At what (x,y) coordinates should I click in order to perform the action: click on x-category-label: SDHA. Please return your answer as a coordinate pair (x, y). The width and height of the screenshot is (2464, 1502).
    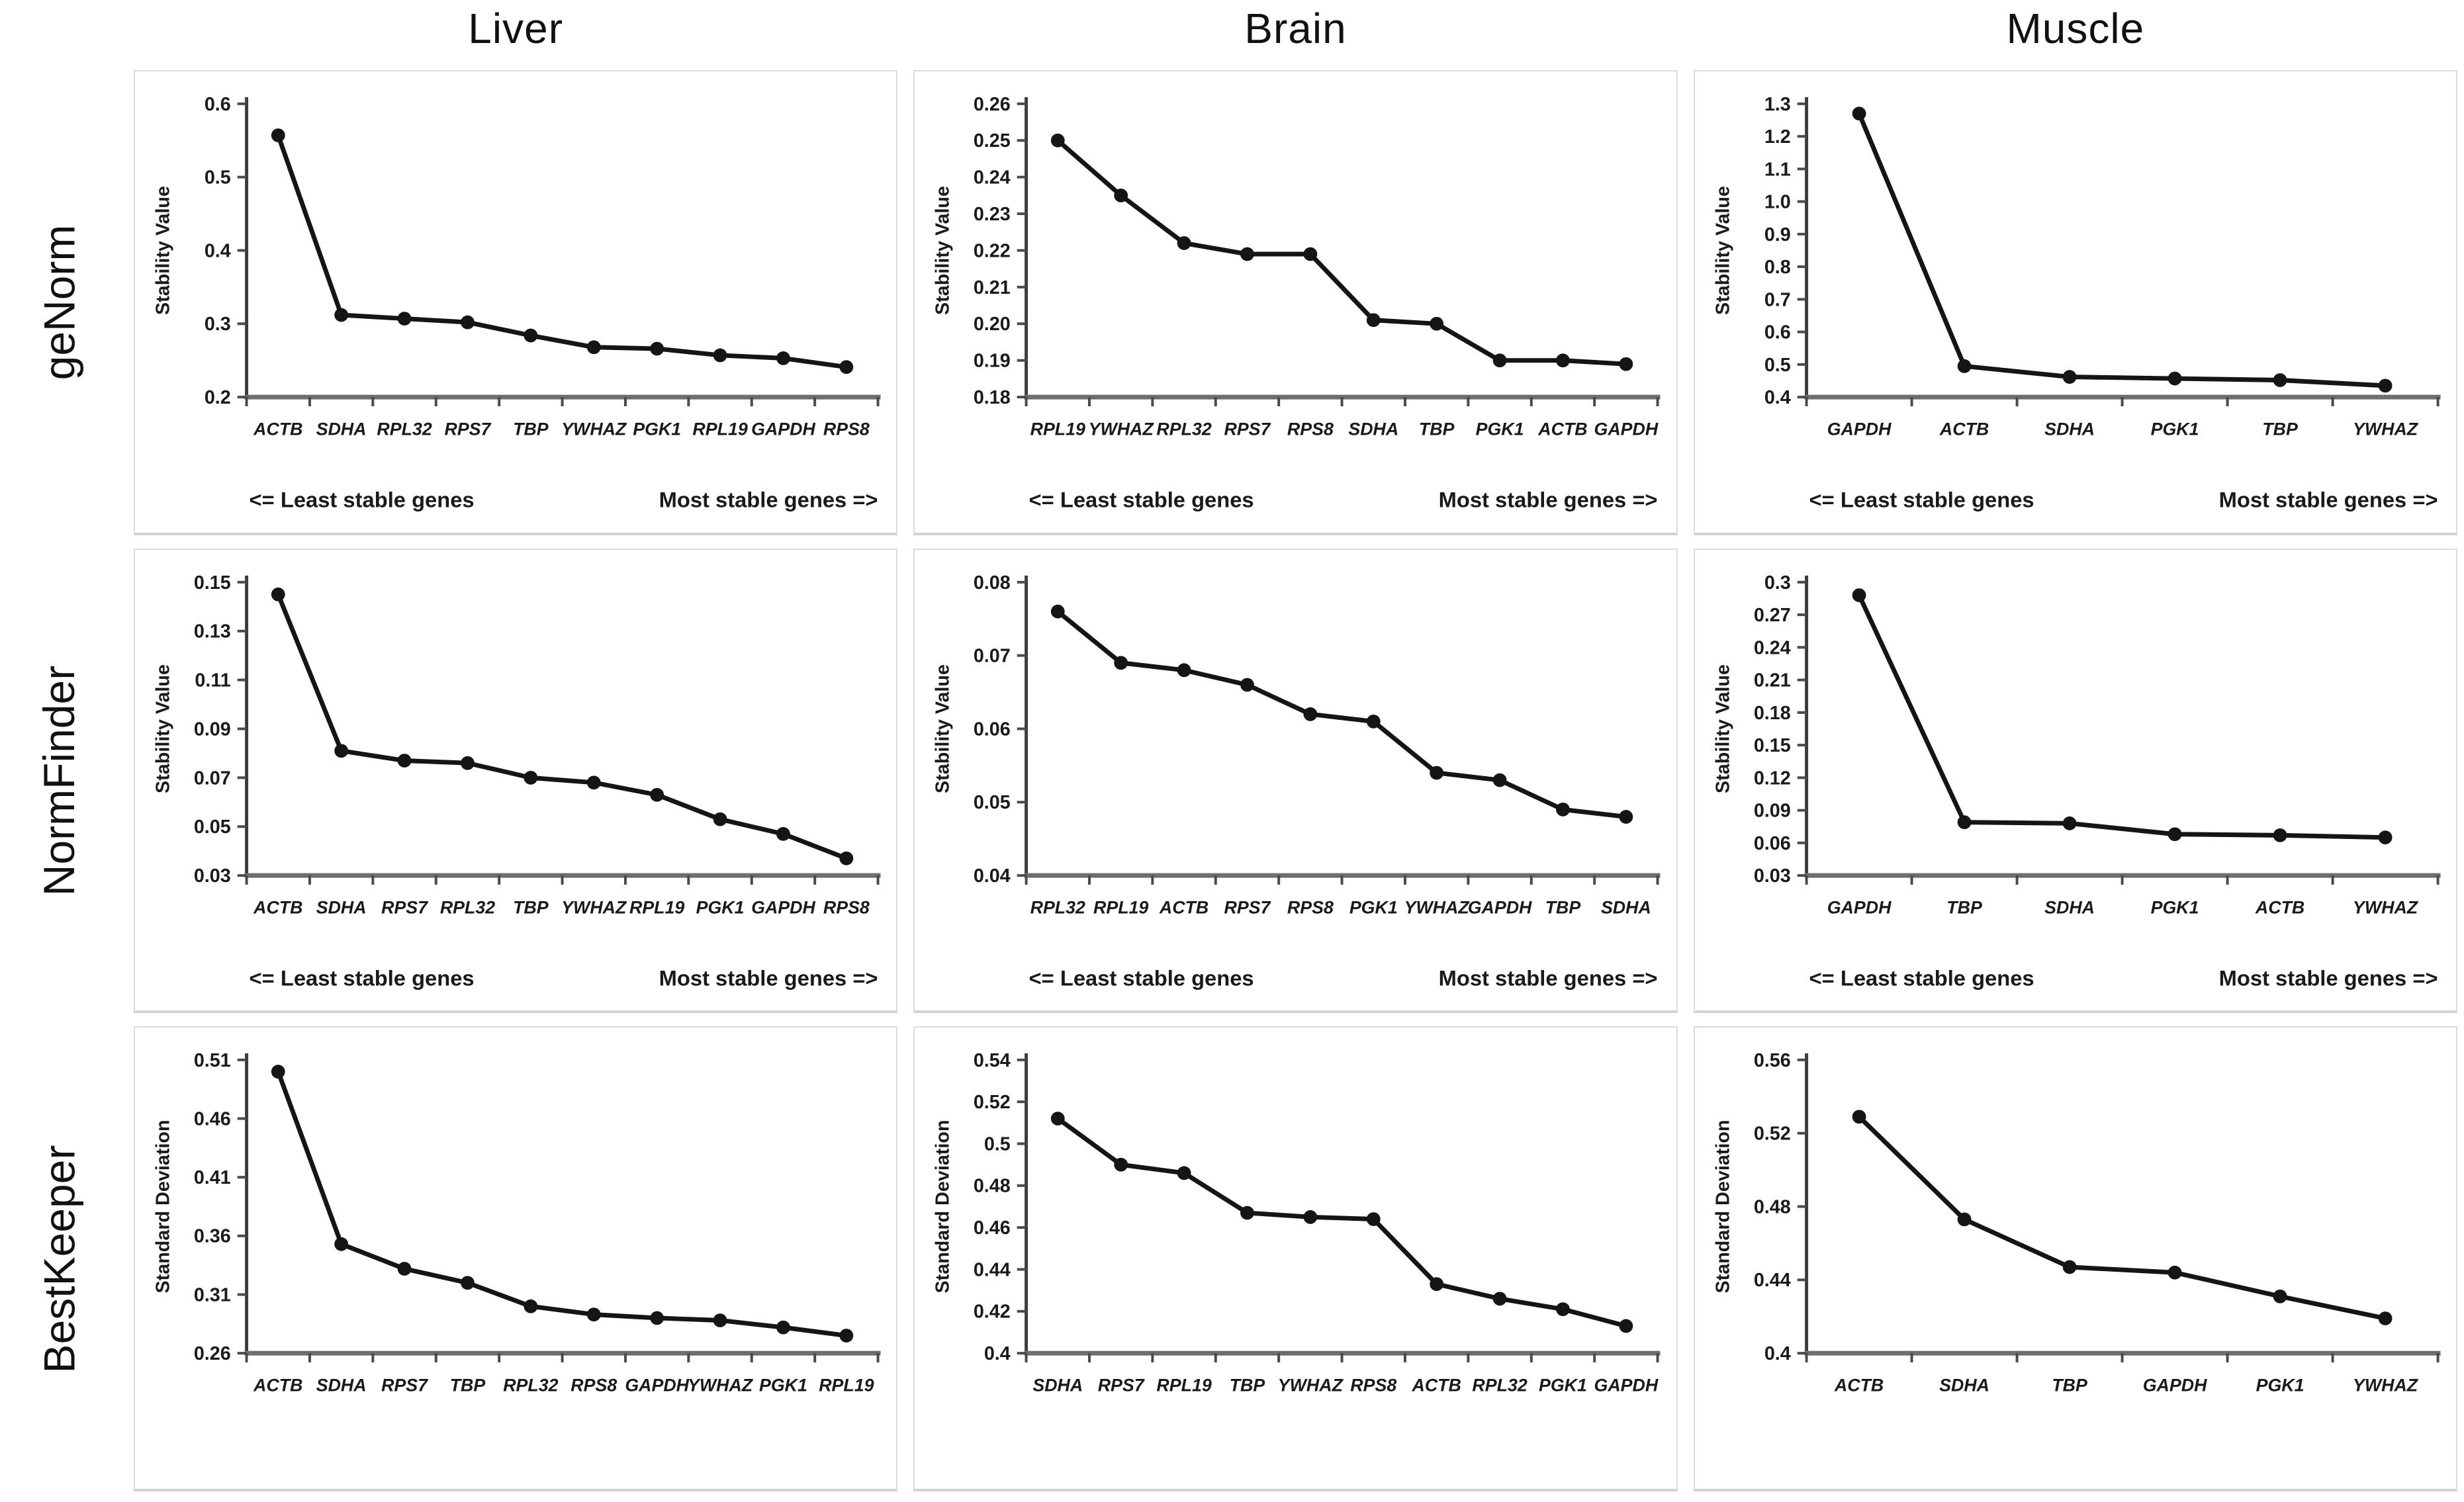
    Looking at the image, I should click on (341, 907).